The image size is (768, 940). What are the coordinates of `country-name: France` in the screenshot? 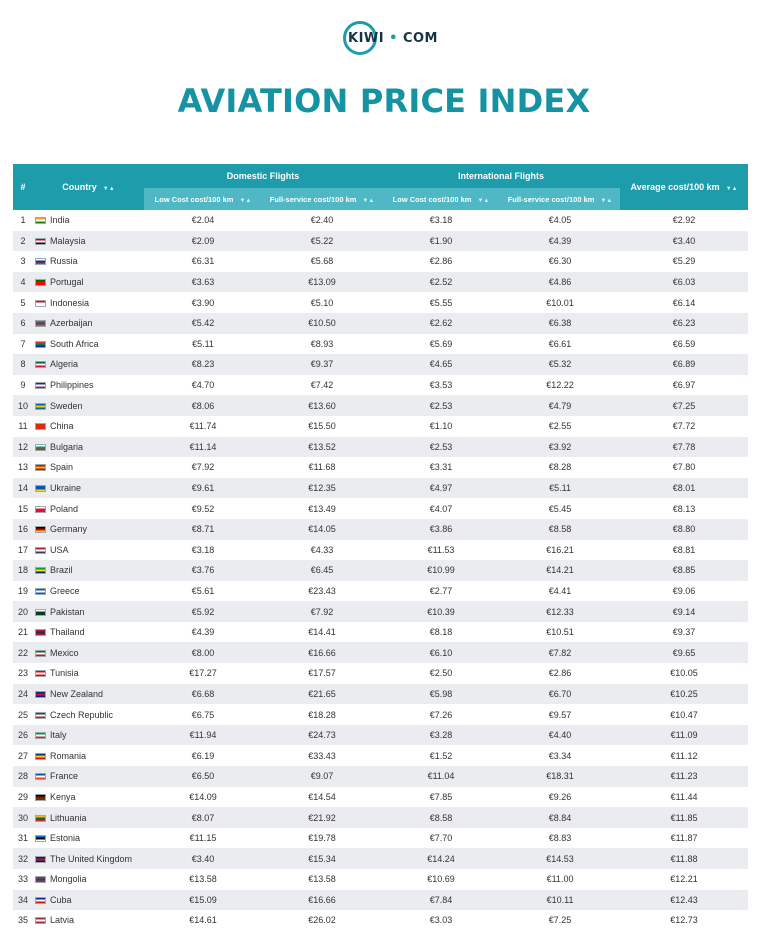 It's located at (64, 776).